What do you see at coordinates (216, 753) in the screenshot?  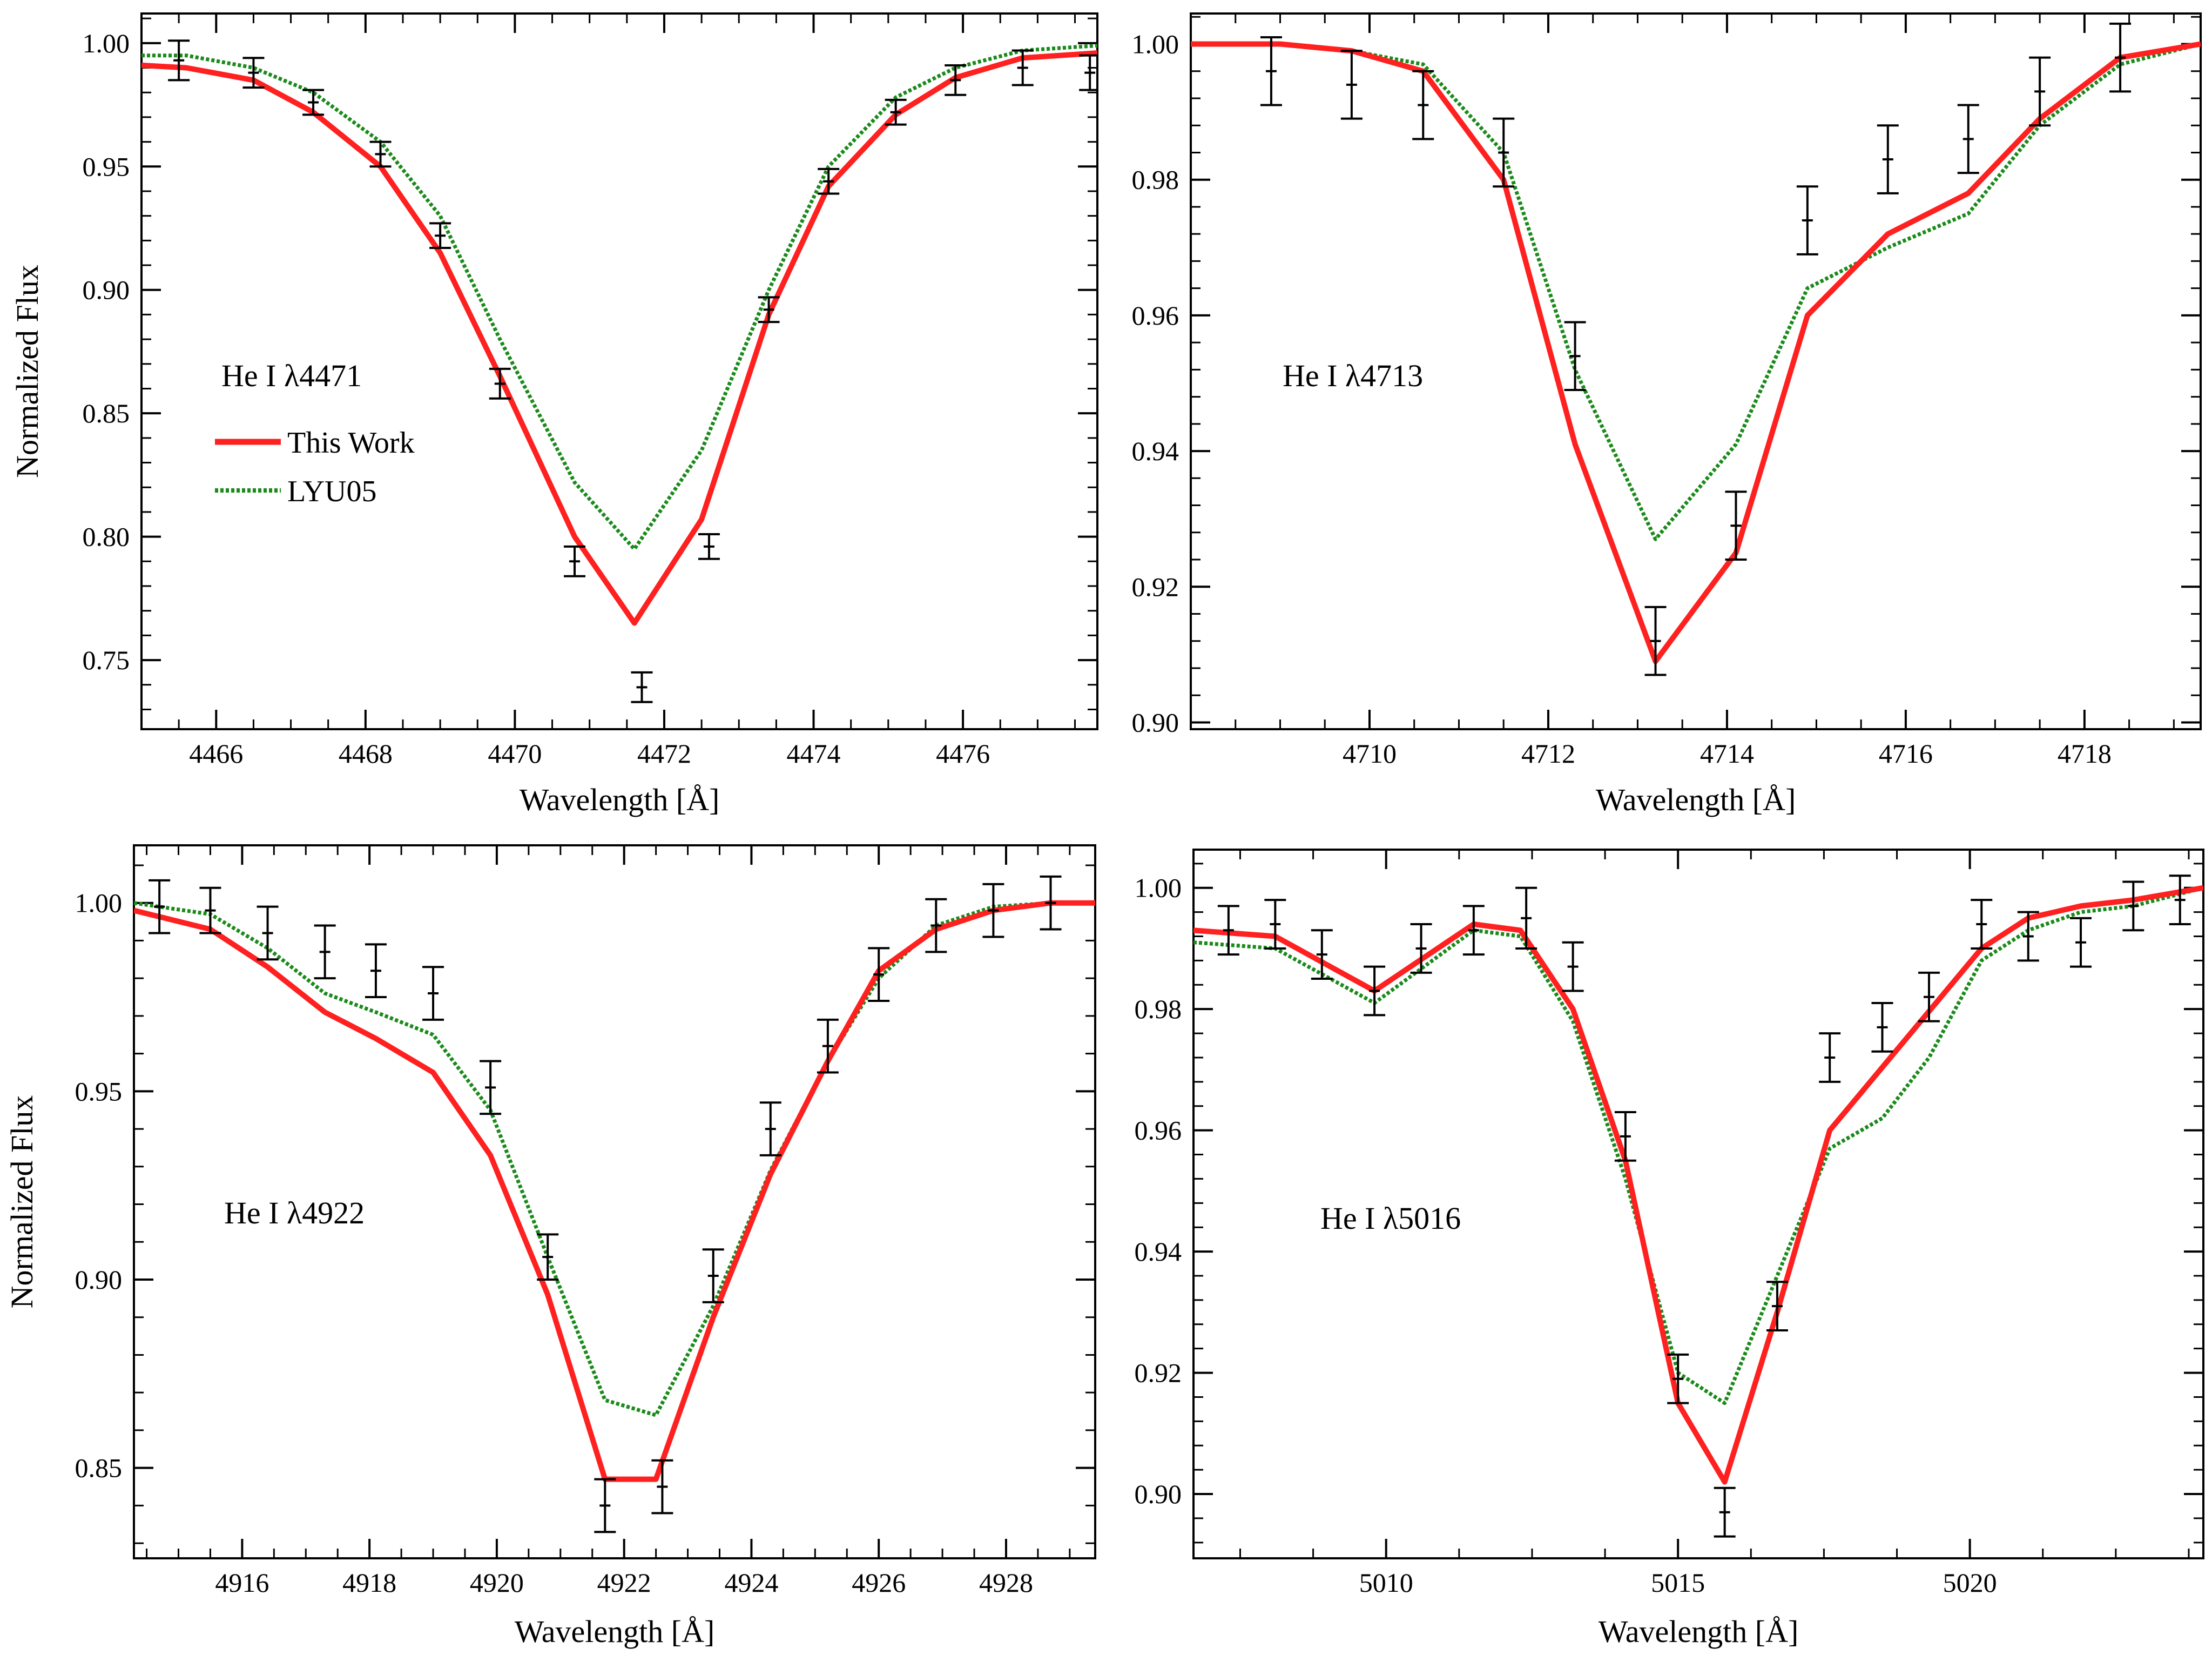 I see `x-tick-label: 4466` at bounding box center [216, 753].